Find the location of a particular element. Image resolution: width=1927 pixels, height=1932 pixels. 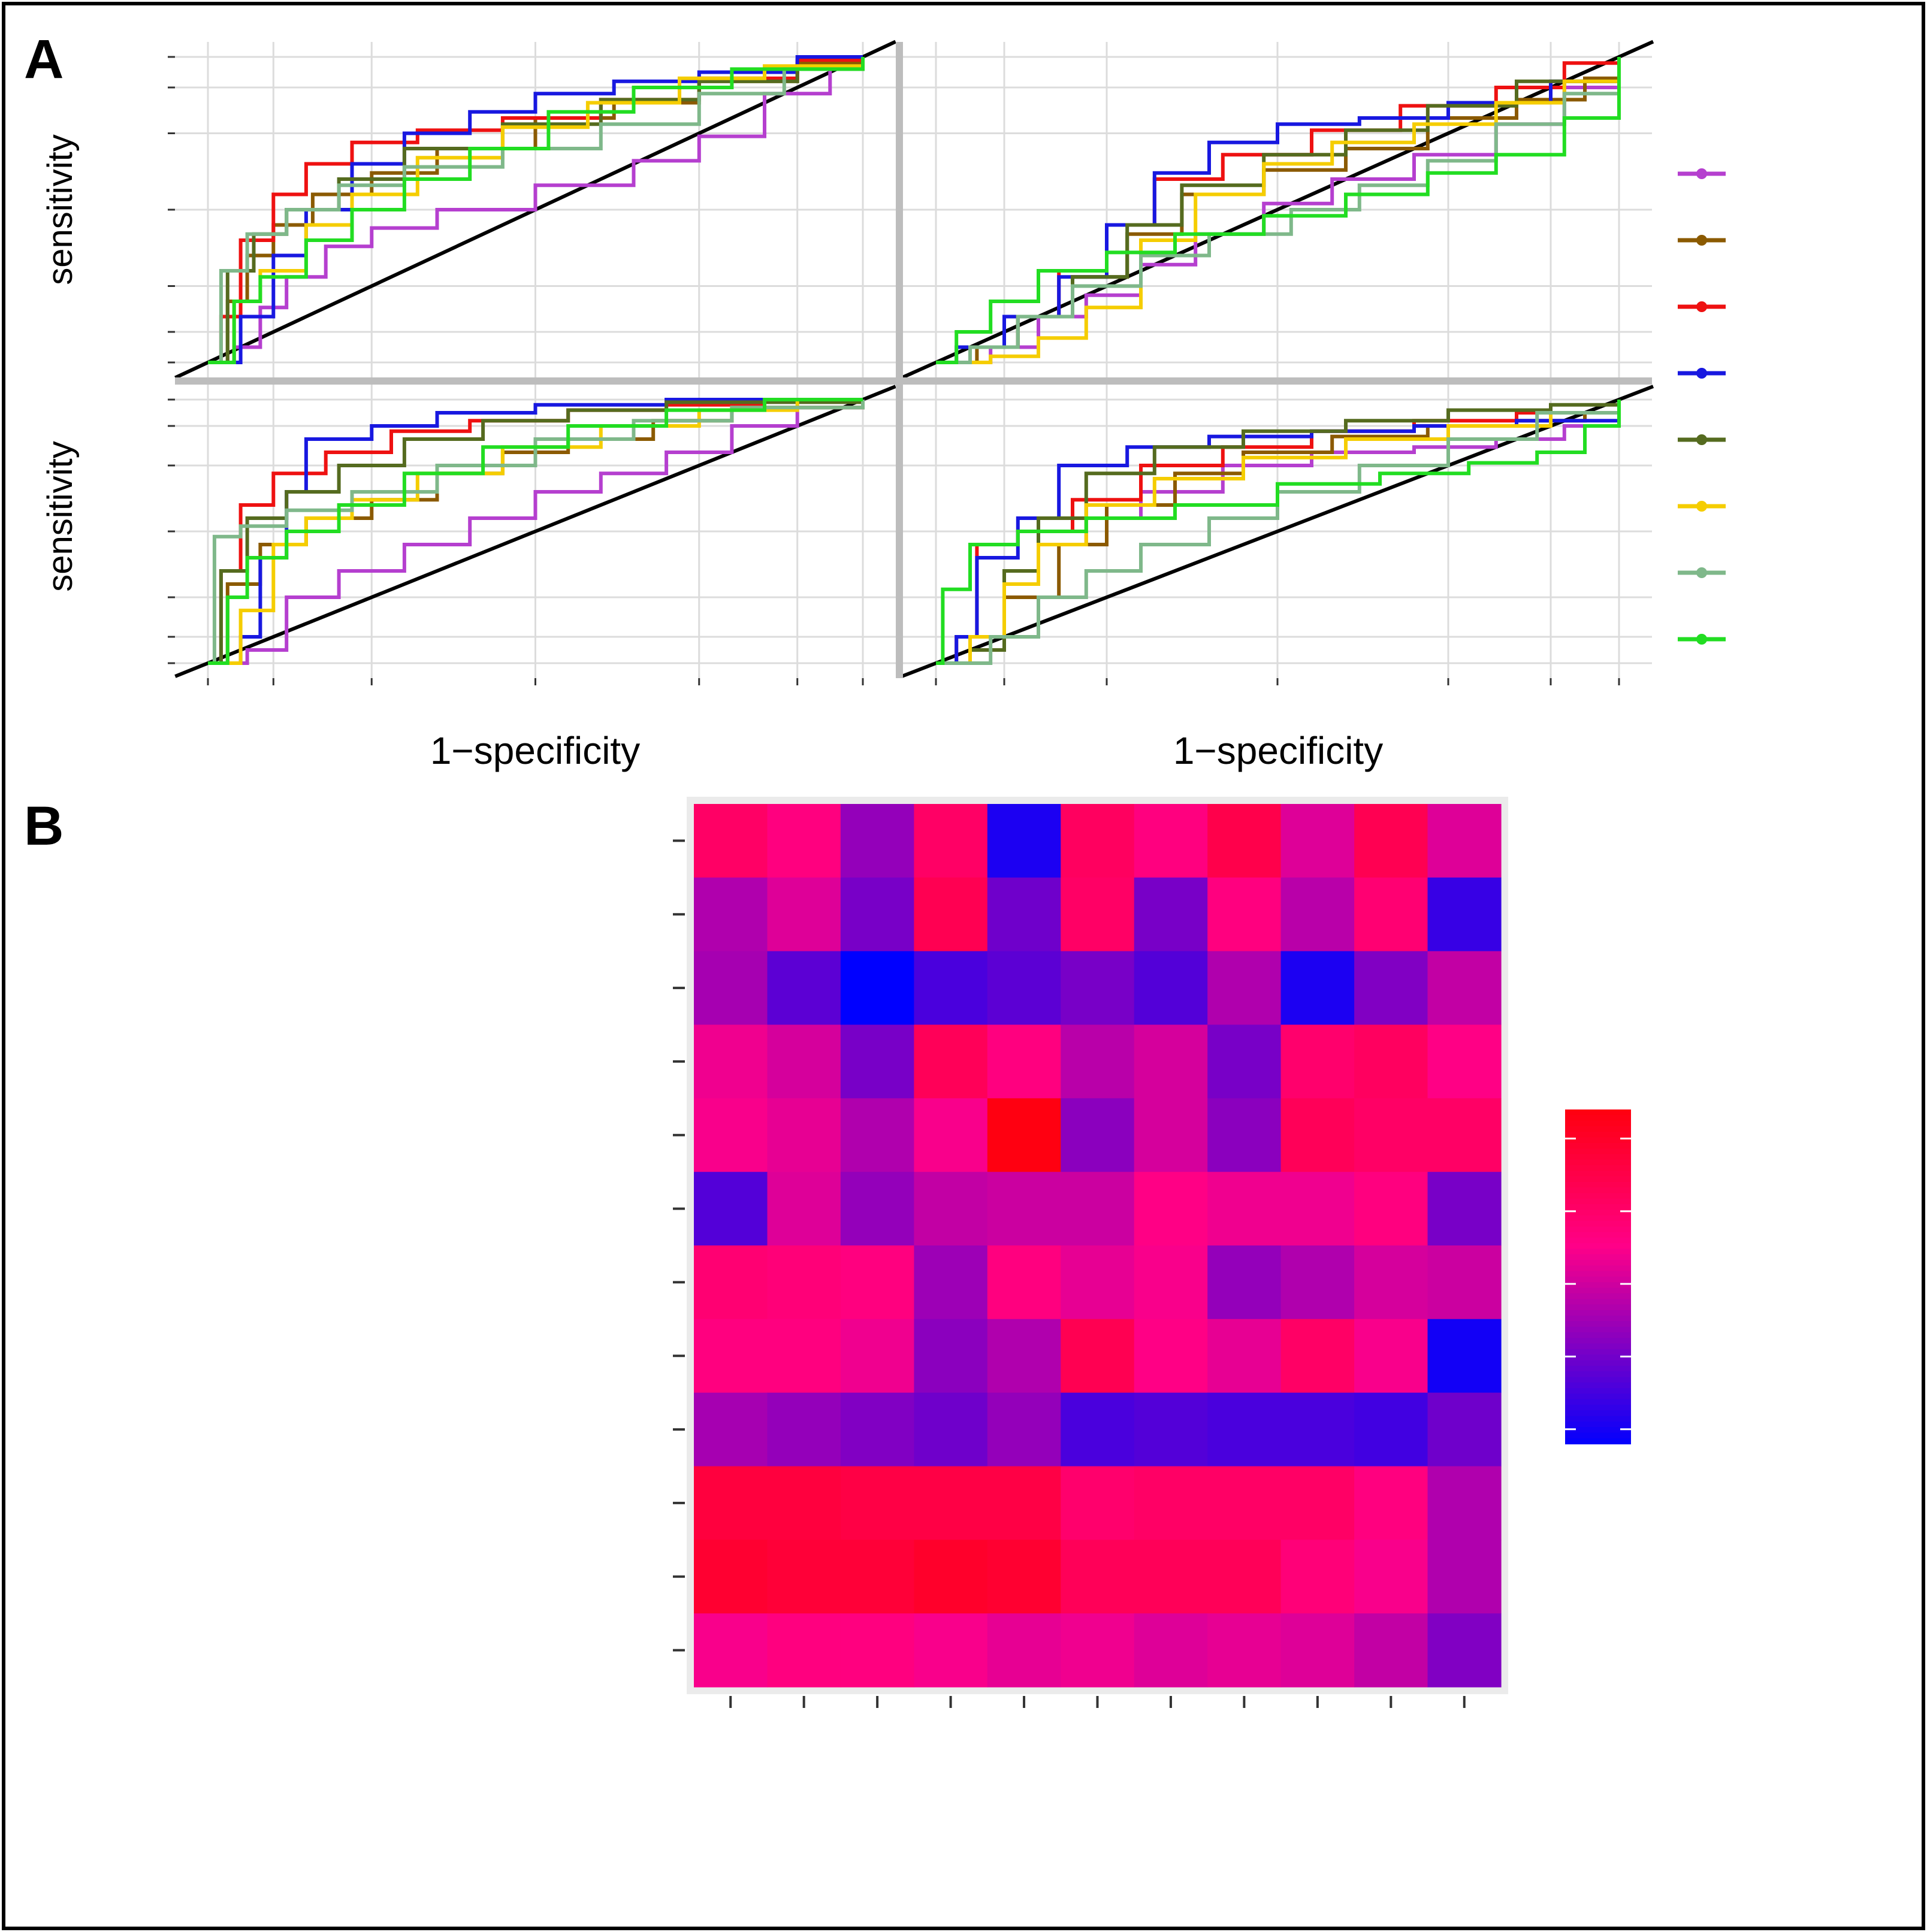

roc-x-axis-ticks is located at coordinates (913, 681).